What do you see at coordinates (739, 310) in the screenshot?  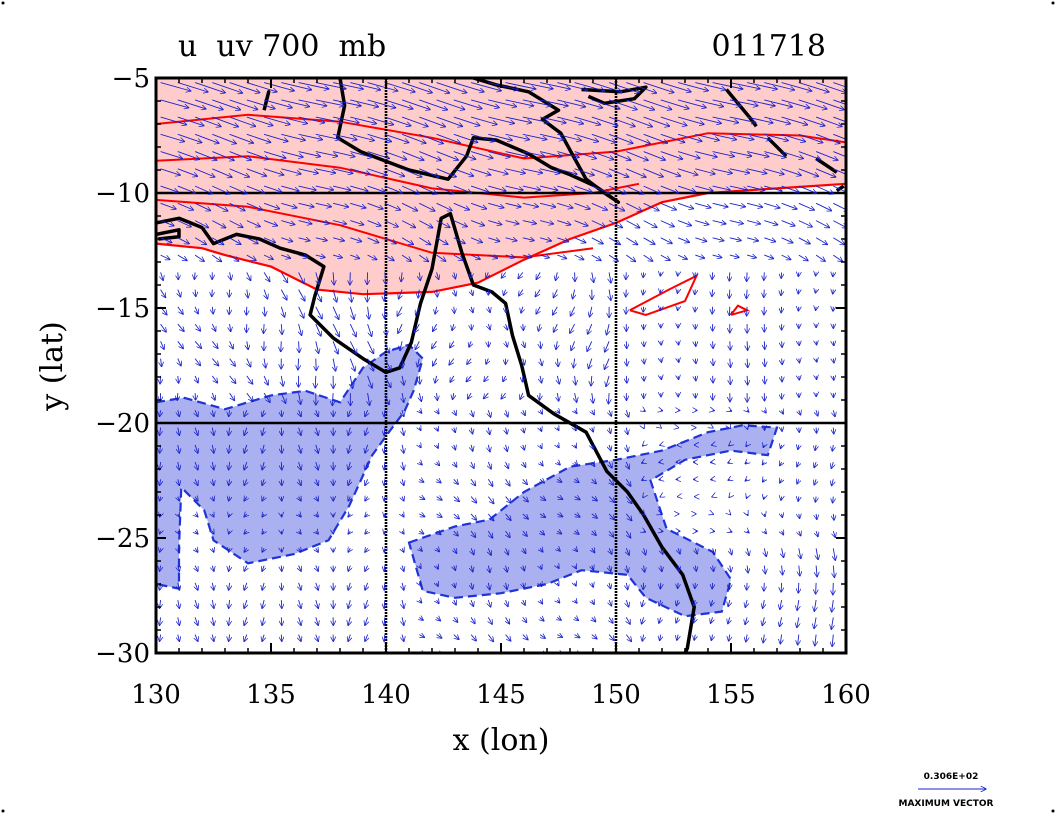 I see `positive-contour-line` at bounding box center [739, 310].